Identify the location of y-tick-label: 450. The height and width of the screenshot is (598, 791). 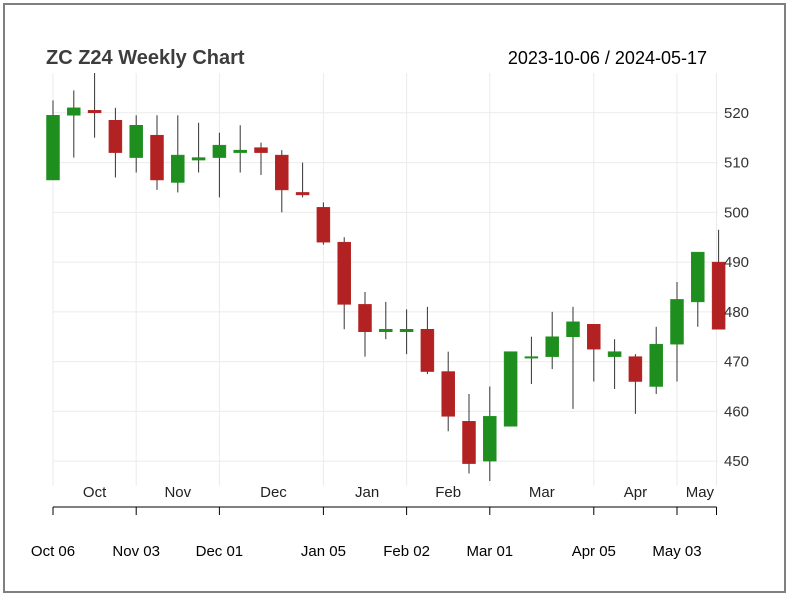
(736, 461).